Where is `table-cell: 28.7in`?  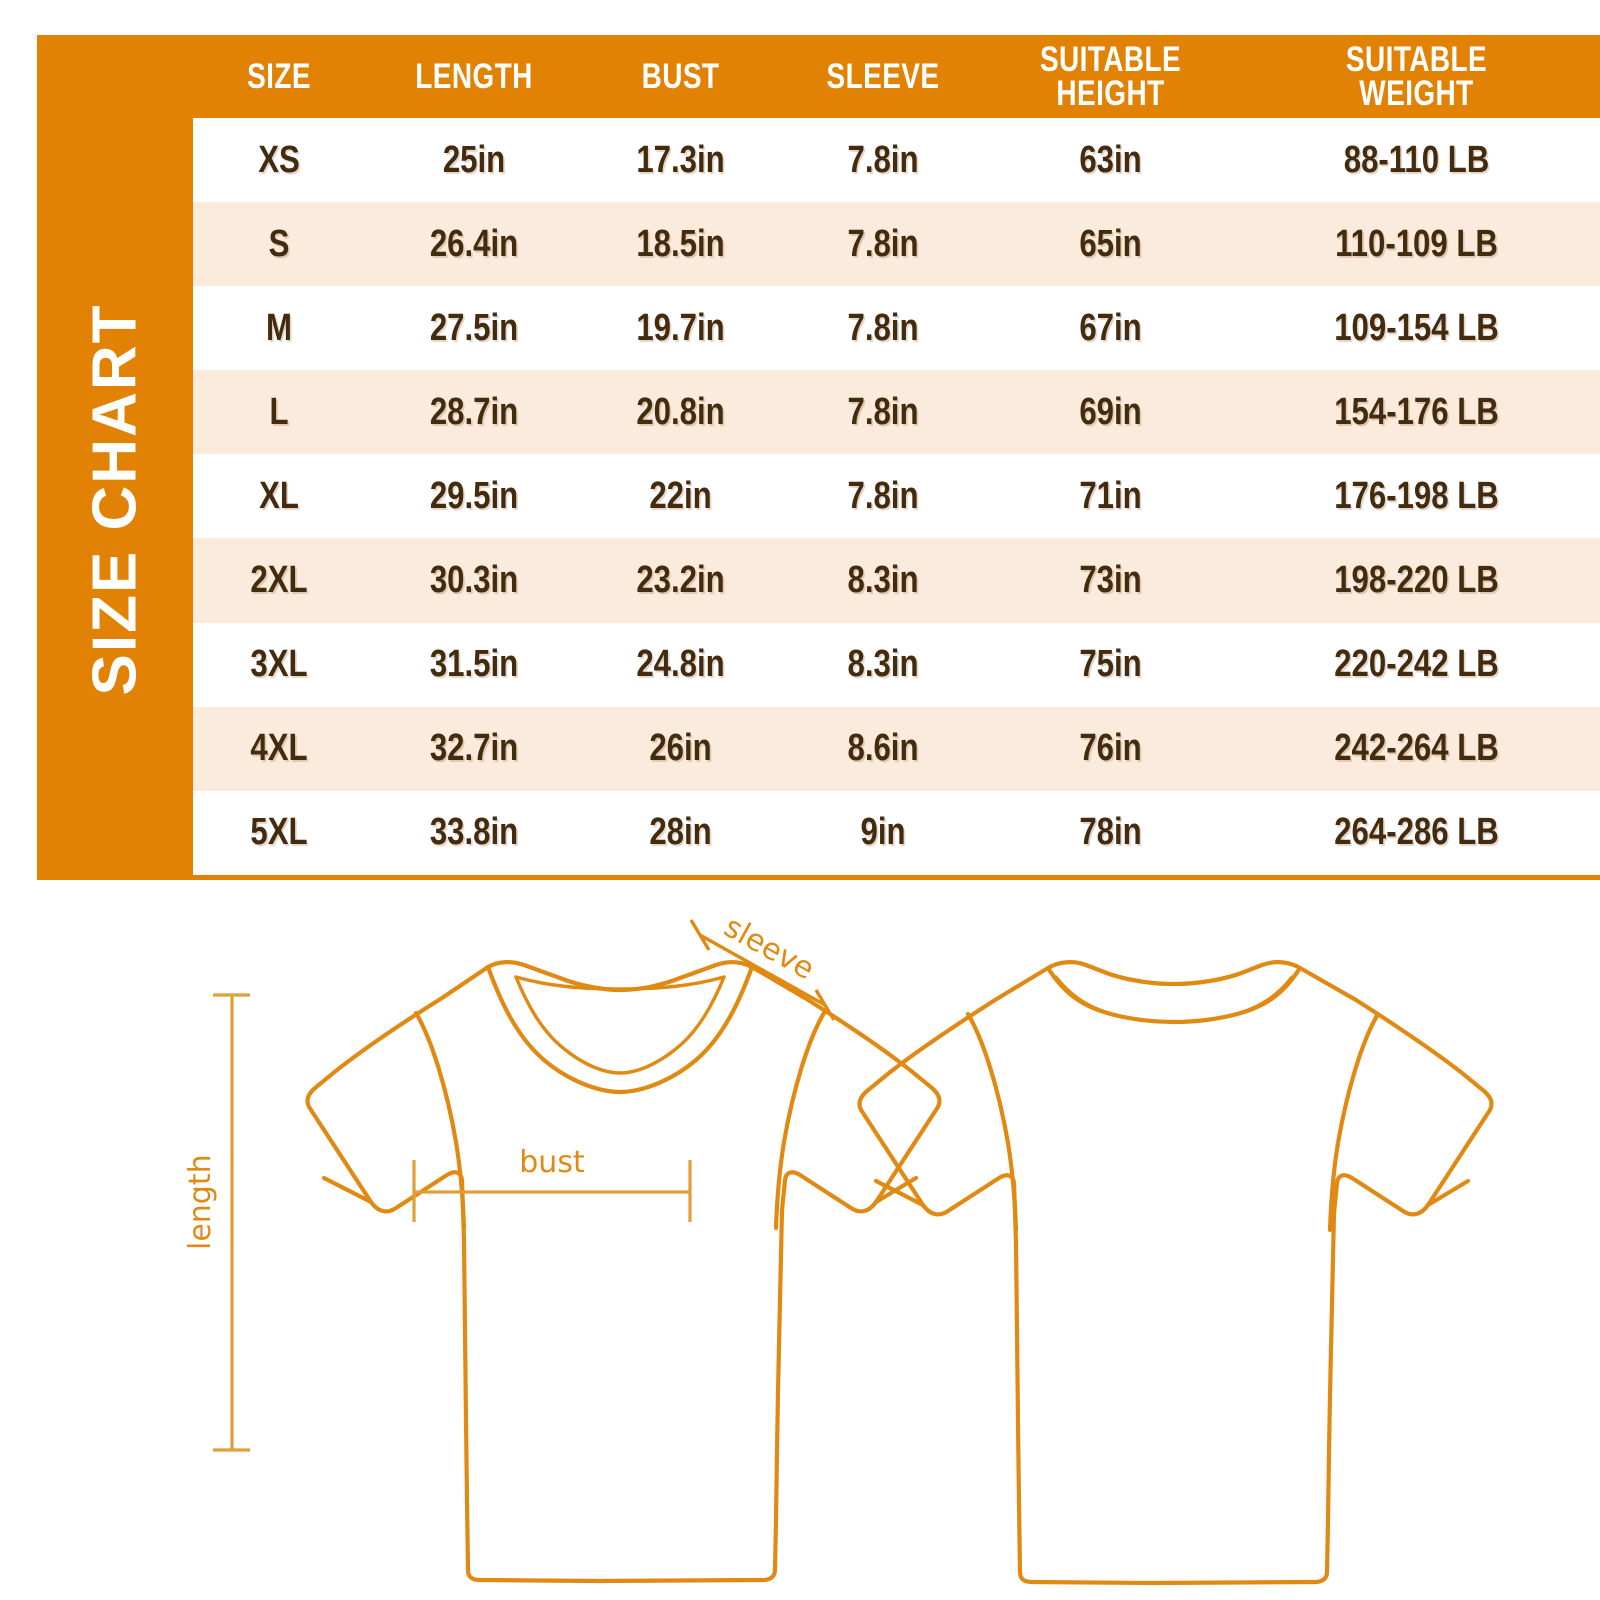
table-cell: 28.7in is located at coordinates (474, 411).